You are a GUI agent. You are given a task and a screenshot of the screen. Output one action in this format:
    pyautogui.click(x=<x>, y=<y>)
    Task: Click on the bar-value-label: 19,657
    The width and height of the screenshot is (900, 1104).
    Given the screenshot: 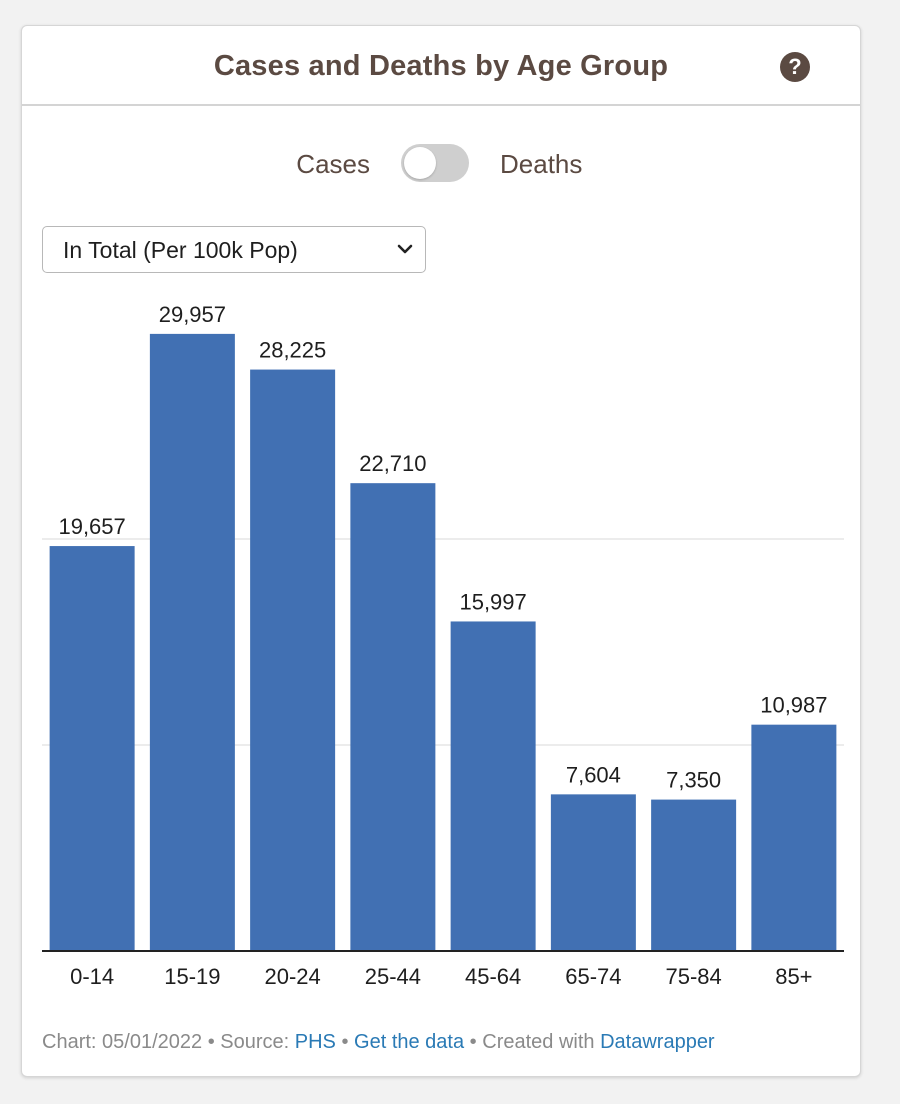 What is the action you would take?
    pyautogui.click(x=91, y=526)
    